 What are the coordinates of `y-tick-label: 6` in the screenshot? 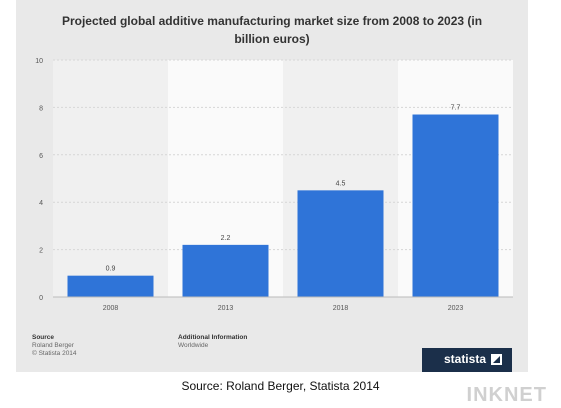 It's located at (41, 156).